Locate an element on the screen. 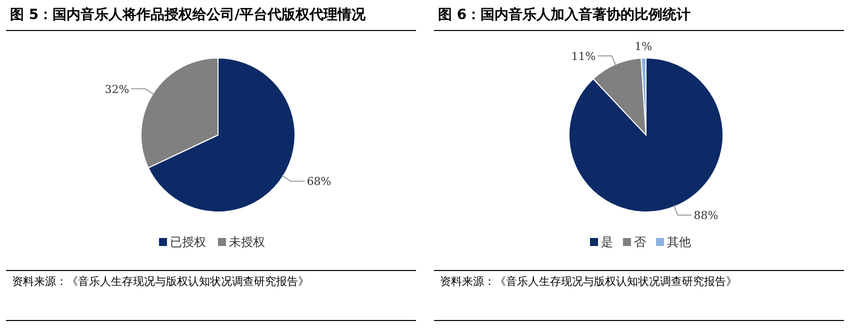 The width and height of the screenshot is (848, 328). legend-label: 其他 is located at coordinates (679, 242).